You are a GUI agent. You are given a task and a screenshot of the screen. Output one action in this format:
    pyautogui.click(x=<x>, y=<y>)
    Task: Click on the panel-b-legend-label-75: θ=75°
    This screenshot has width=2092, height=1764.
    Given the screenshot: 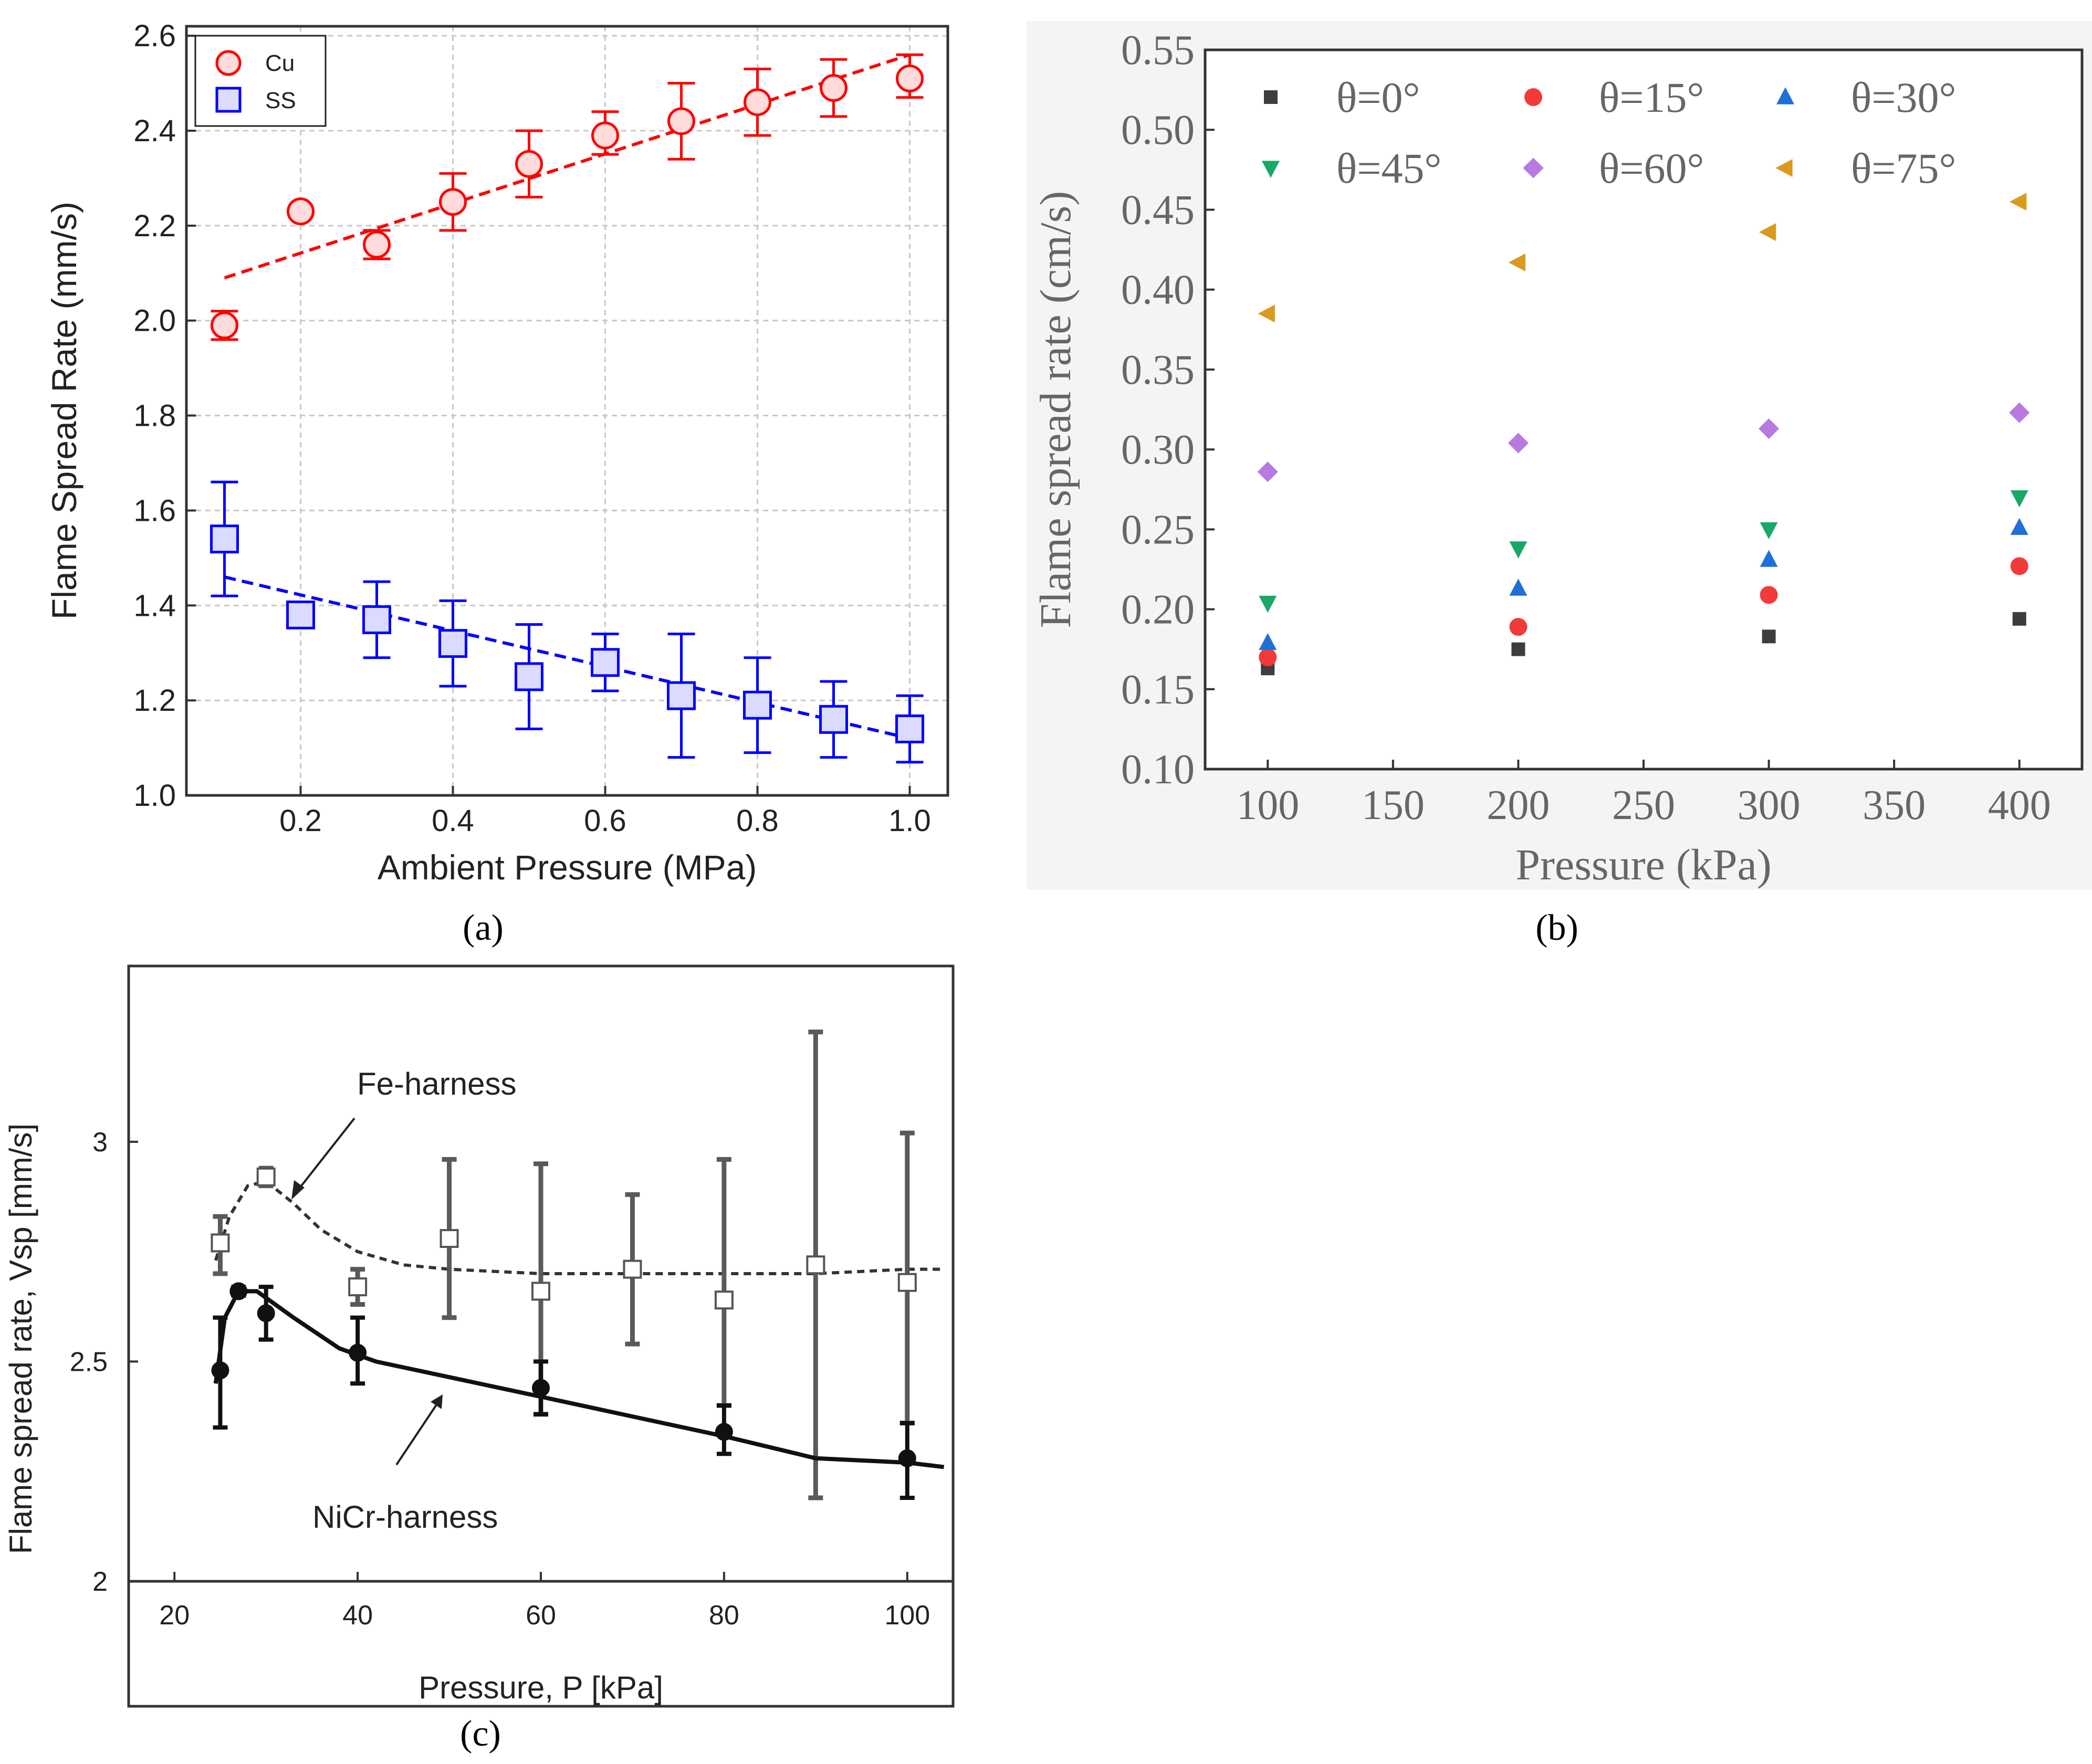 What is the action you would take?
    pyautogui.click(x=1903, y=168)
    